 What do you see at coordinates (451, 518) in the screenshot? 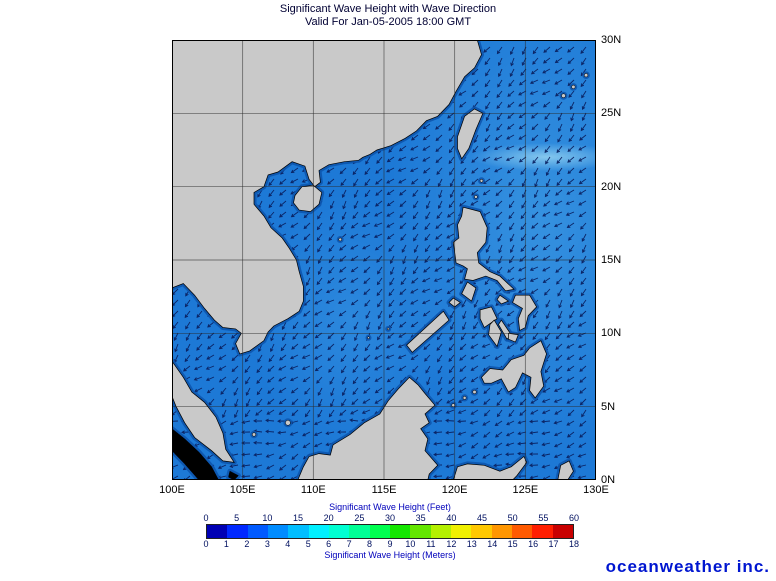
I see `feet-tick-40: 40` at bounding box center [451, 518].